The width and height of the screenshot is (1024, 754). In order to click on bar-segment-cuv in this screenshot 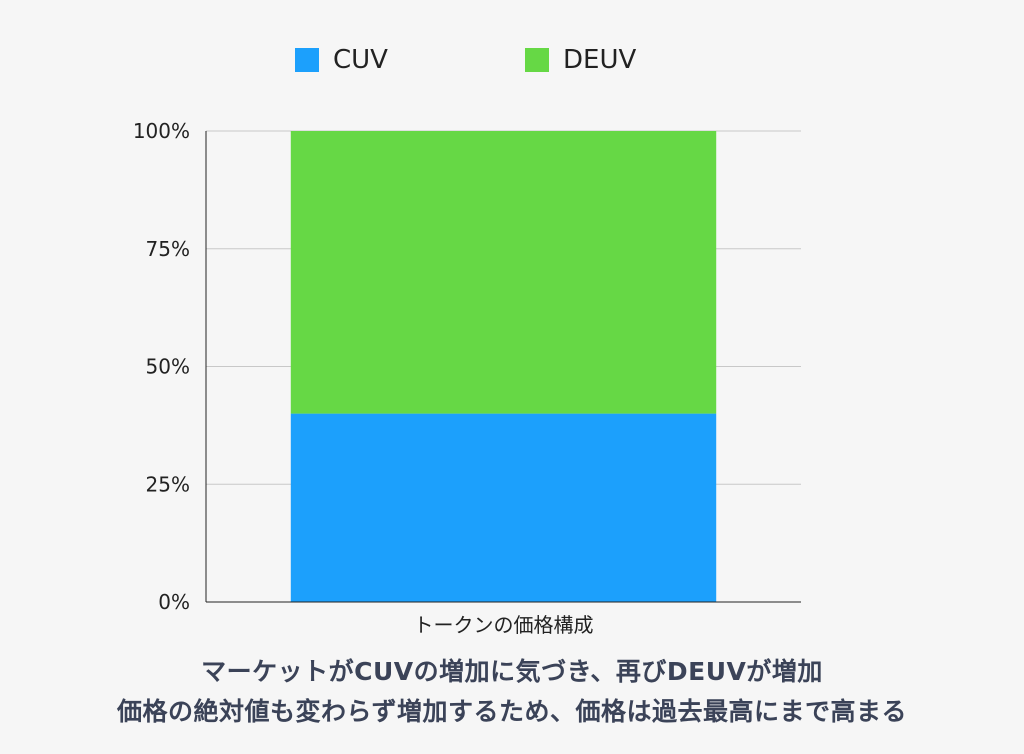, I will do `click(503, 507)`.